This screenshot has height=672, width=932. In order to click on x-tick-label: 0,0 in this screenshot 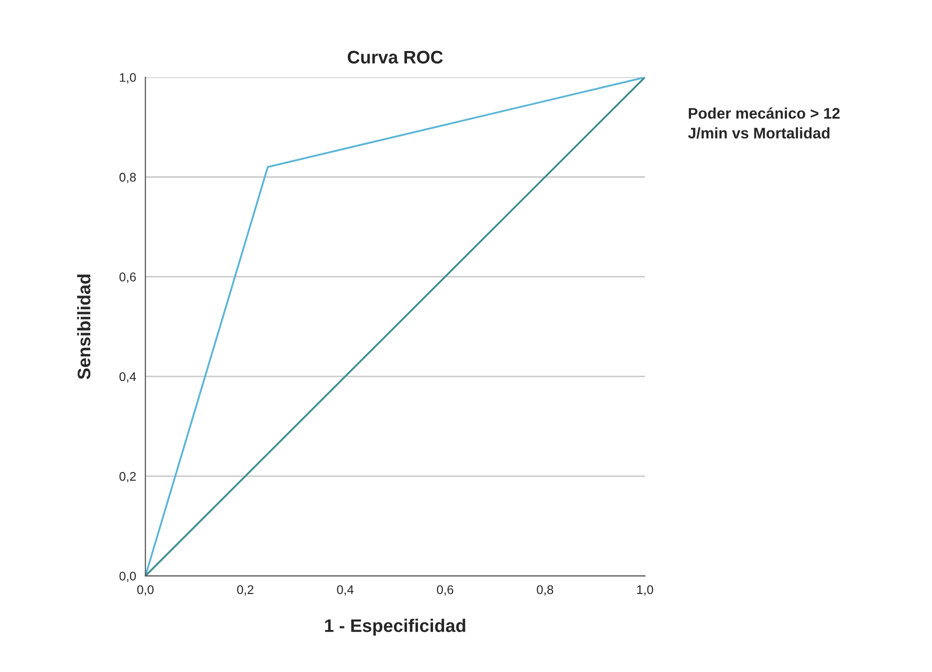, I will do `click(145, 590)`.